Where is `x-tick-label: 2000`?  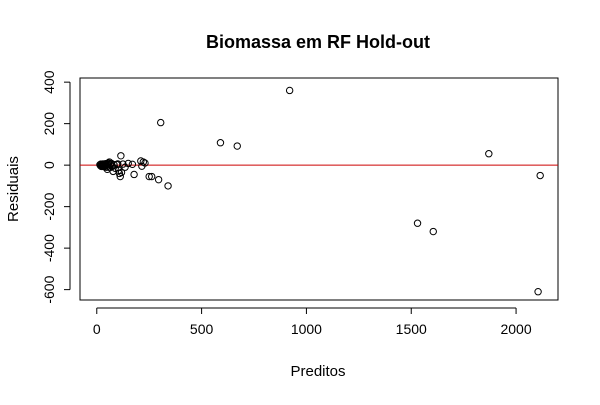 x-tick-label: 2000 is located at coordinates (515, 329).